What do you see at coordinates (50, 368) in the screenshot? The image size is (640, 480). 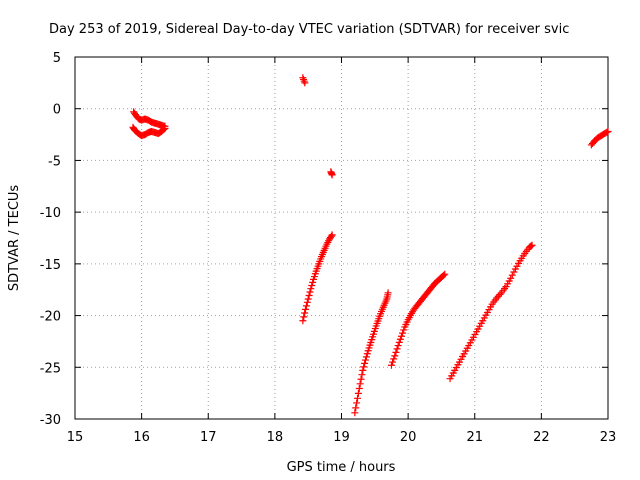 I see `y-tick-label: -25` at bounding box center [50, 368].